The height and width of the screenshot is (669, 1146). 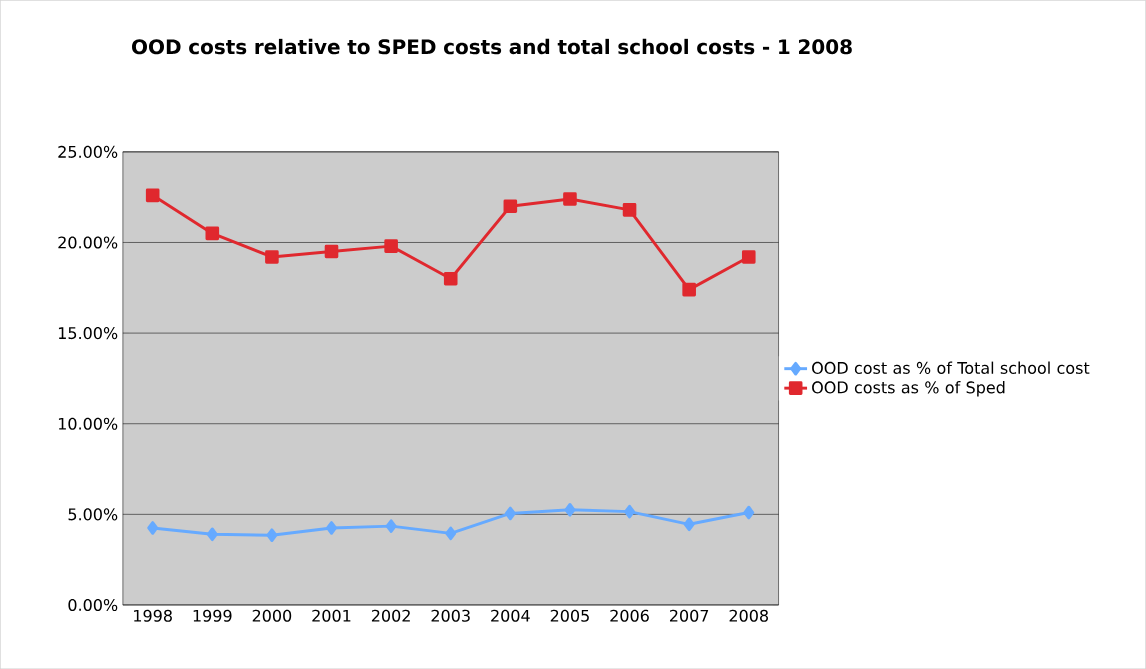 I want to click on x-tick-label: 2000, so click(x=272, y=615).